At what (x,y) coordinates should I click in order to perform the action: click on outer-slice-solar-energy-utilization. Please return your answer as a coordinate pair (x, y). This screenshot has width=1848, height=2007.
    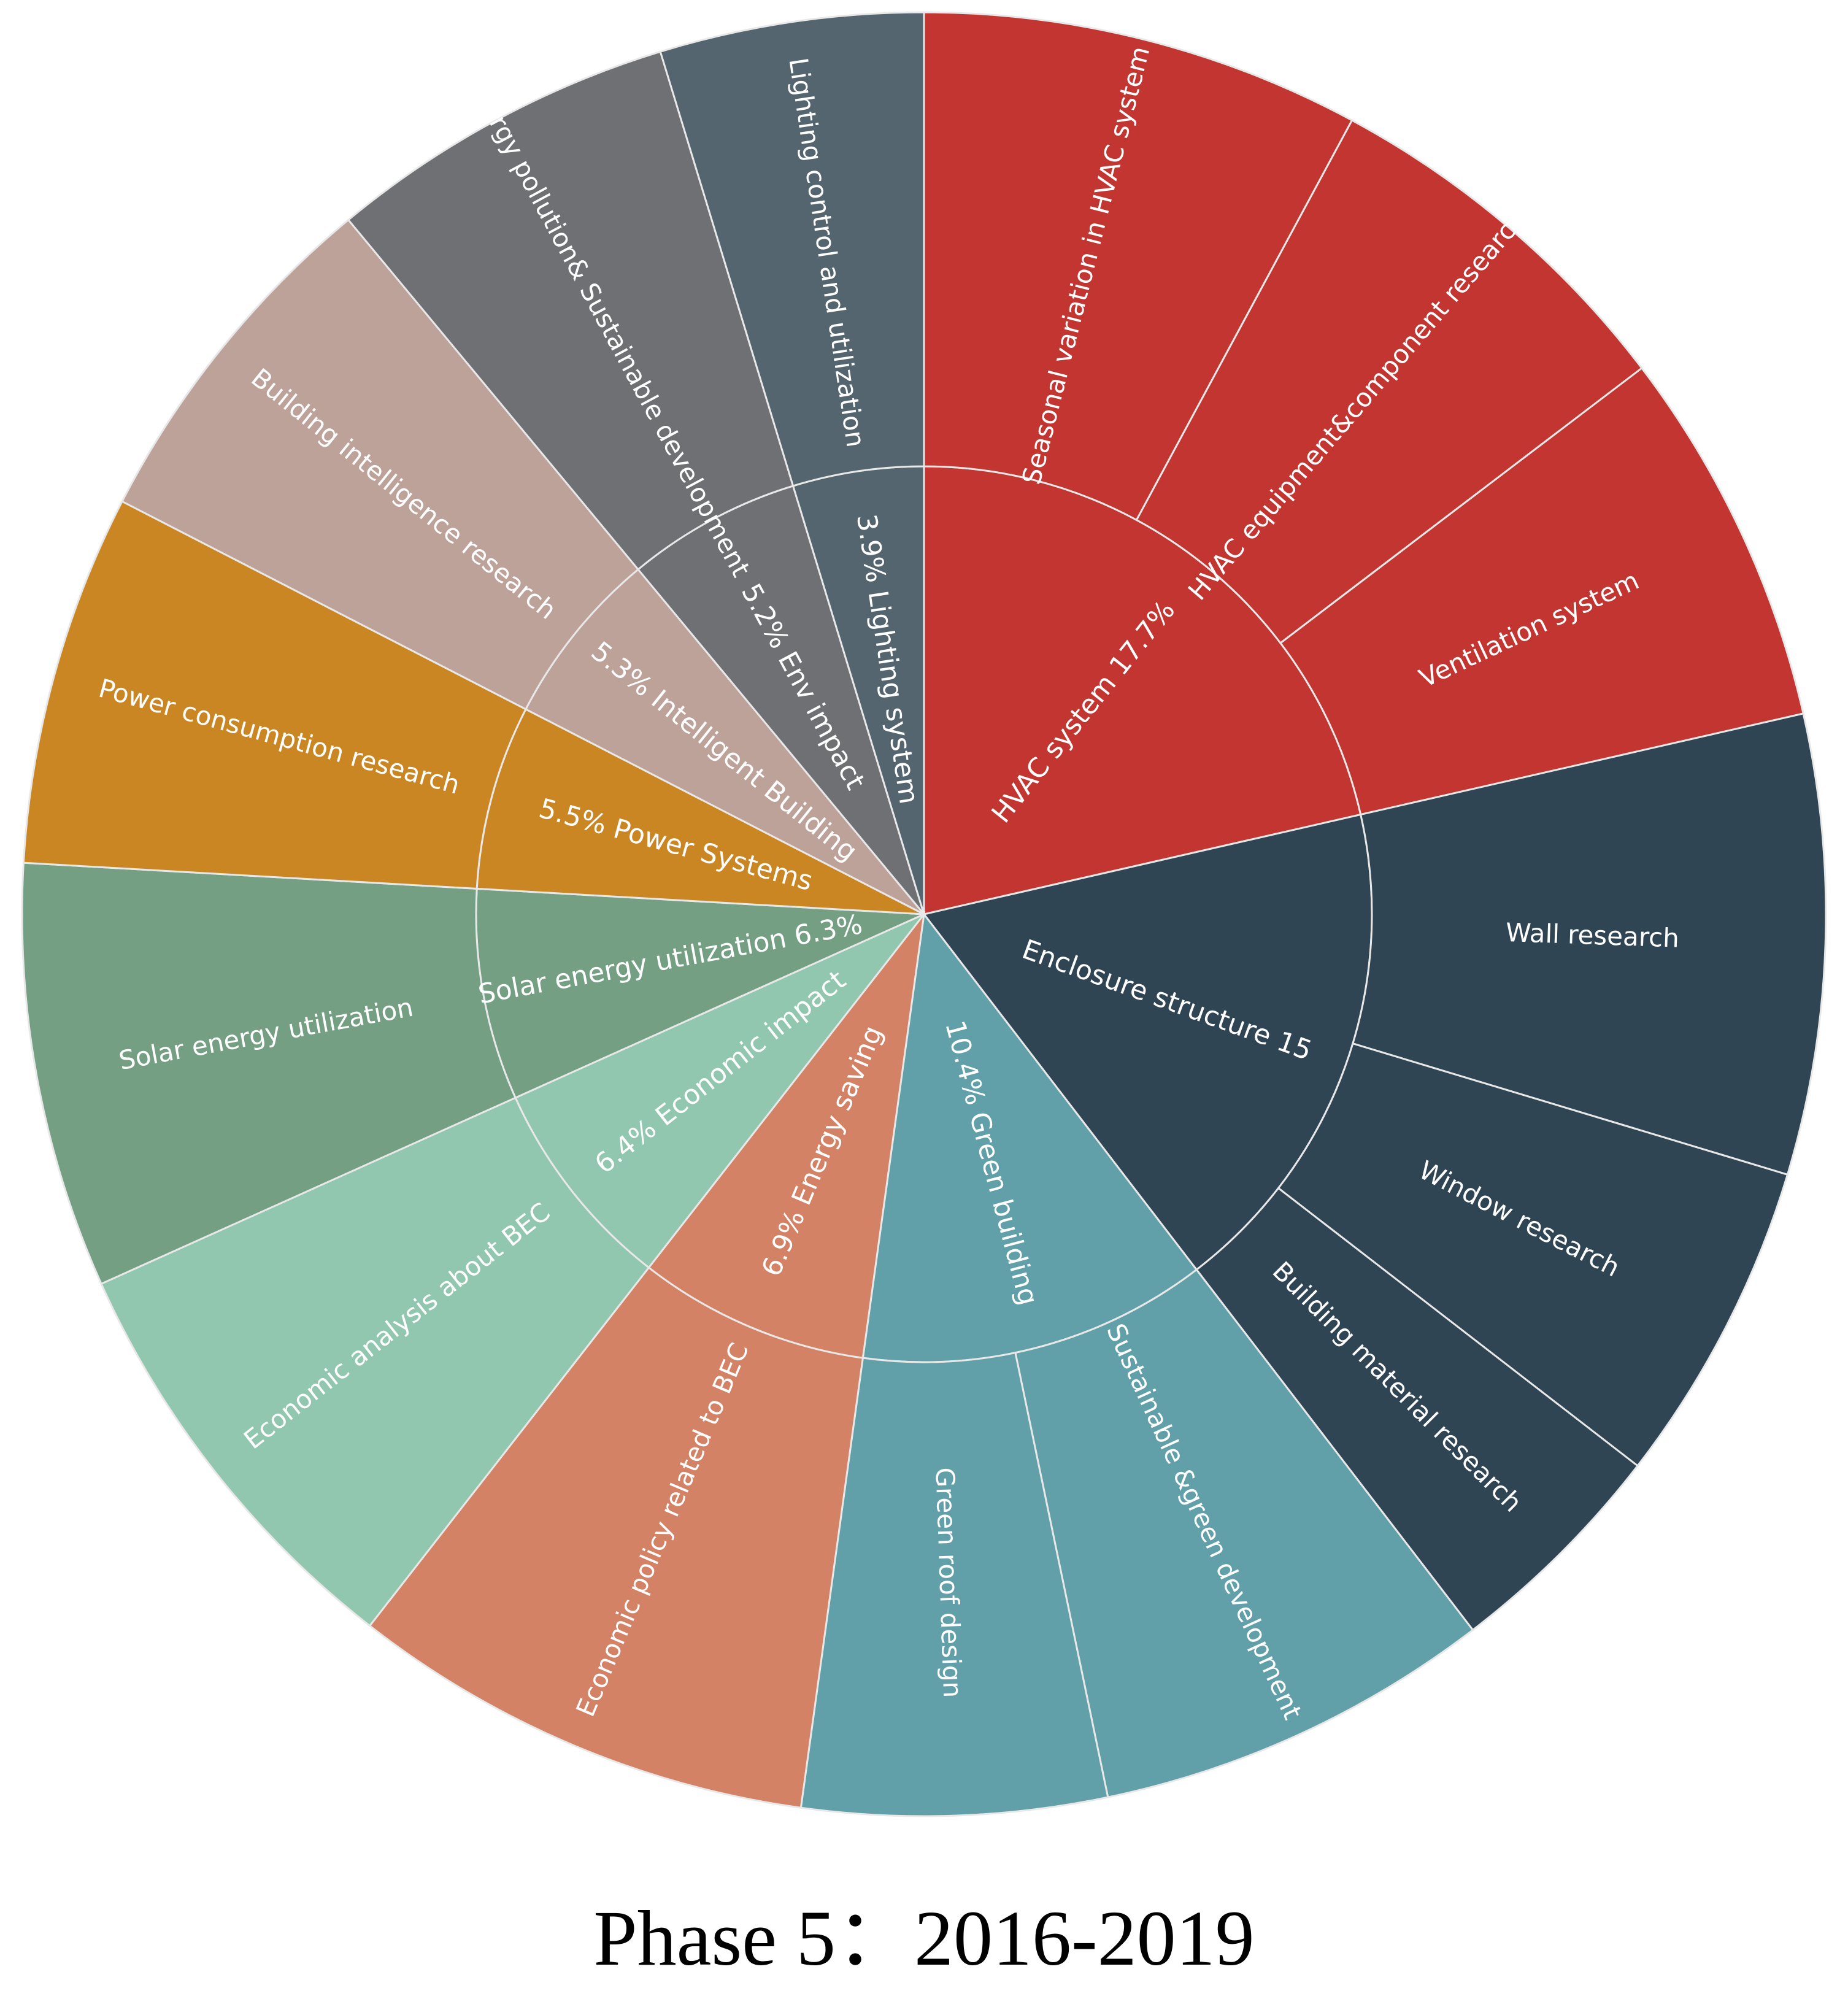
    Looking at the image, I should click on (269, 1073).